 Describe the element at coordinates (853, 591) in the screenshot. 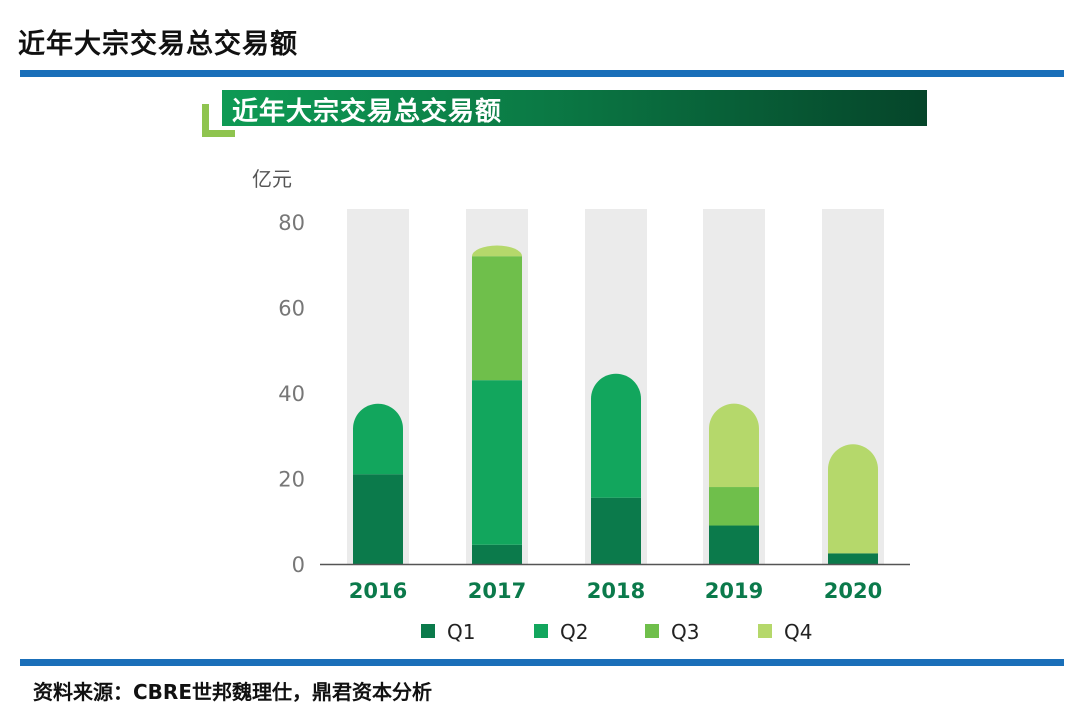

I see `x-tick-label-2020: 2020` at that location.